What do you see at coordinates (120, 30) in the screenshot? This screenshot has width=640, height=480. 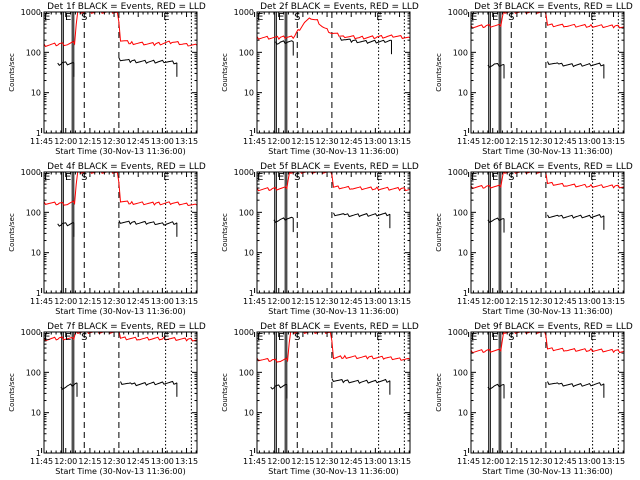 I see `series-line-lld` at bounding box center [120, 30].